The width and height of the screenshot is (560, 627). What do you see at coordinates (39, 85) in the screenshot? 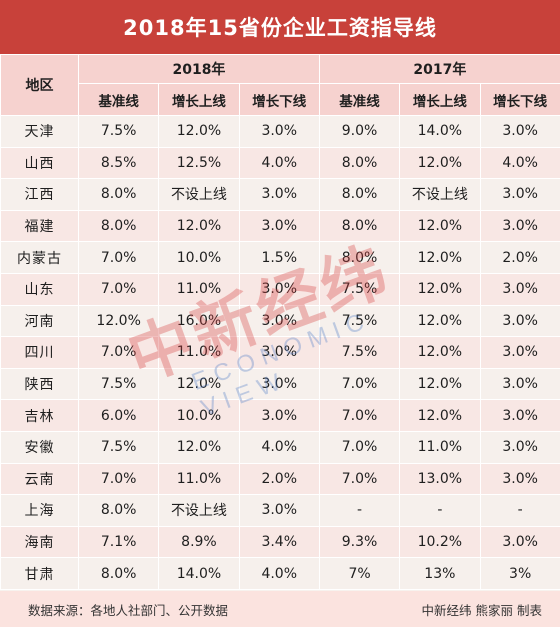
I see `region-column-header: 地区` at bounding box center [39, 85].